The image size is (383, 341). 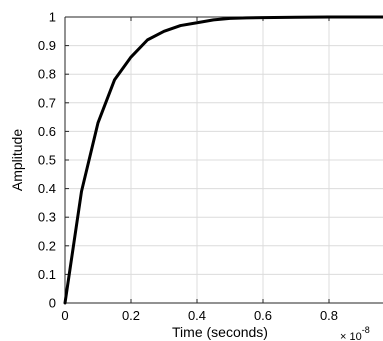 What do you see at coordinates (17, 160) in the screenshot?
I see `y-axis-label: Amplitude` at bounding box center [17, 160].